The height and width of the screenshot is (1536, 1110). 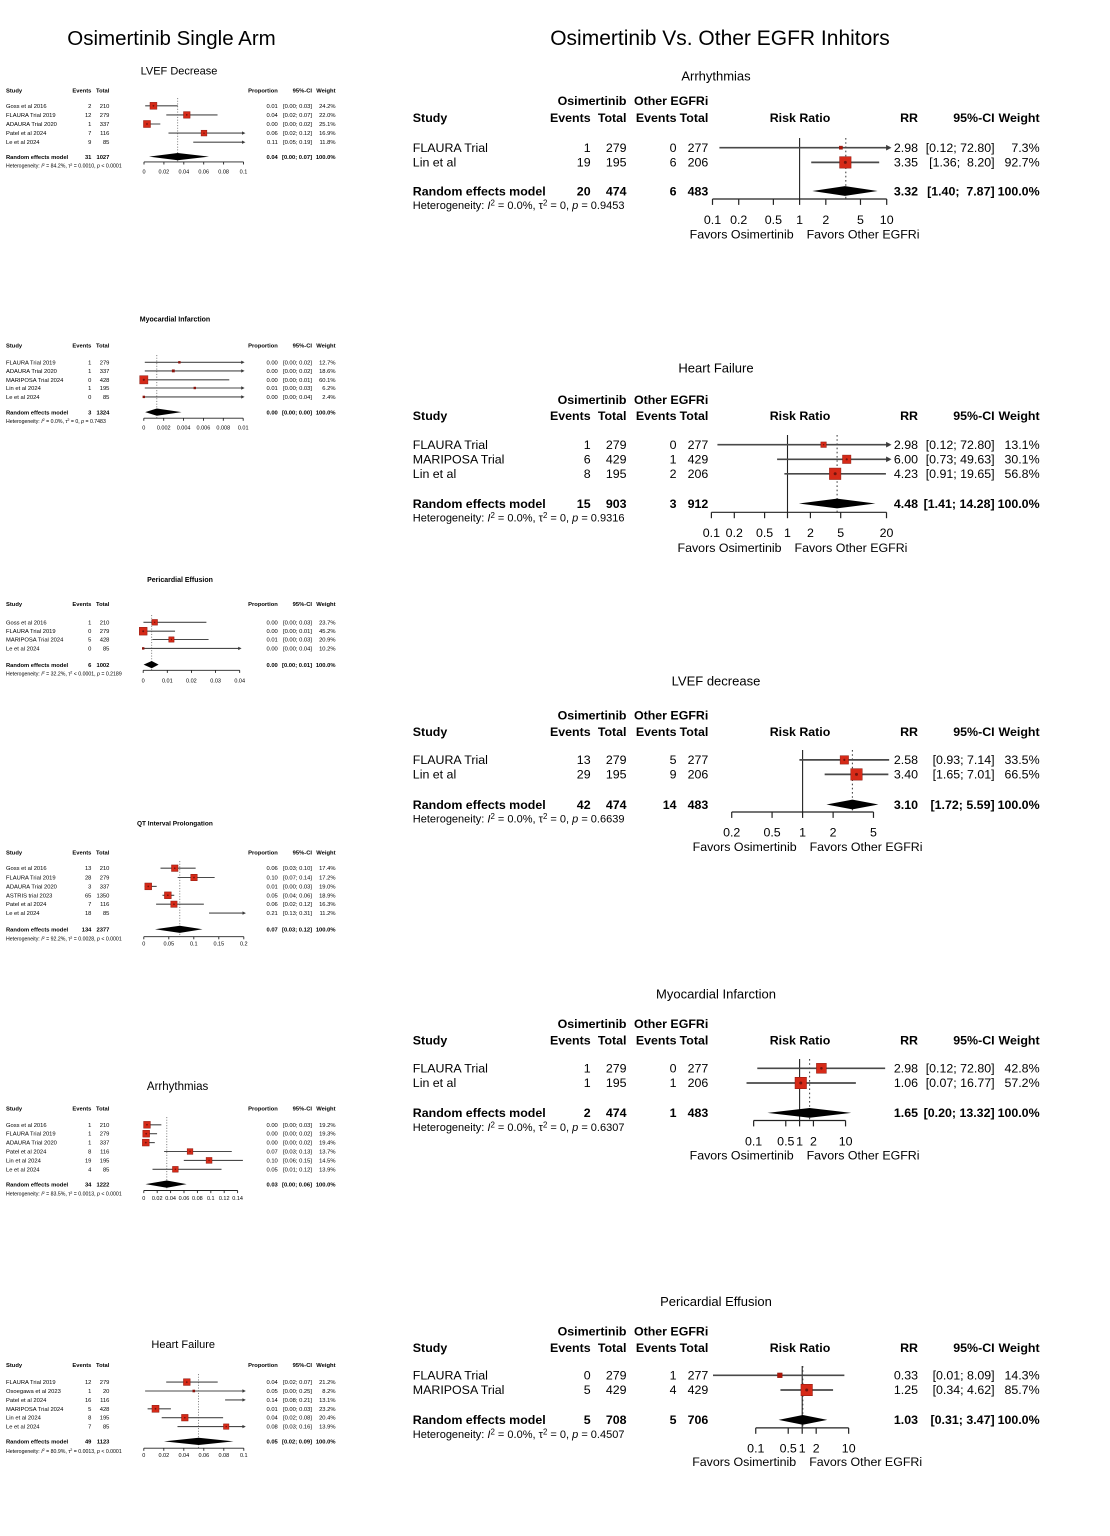 I want to click on svg-text: Pericardial Effusion, so click(x=716, y=1301).